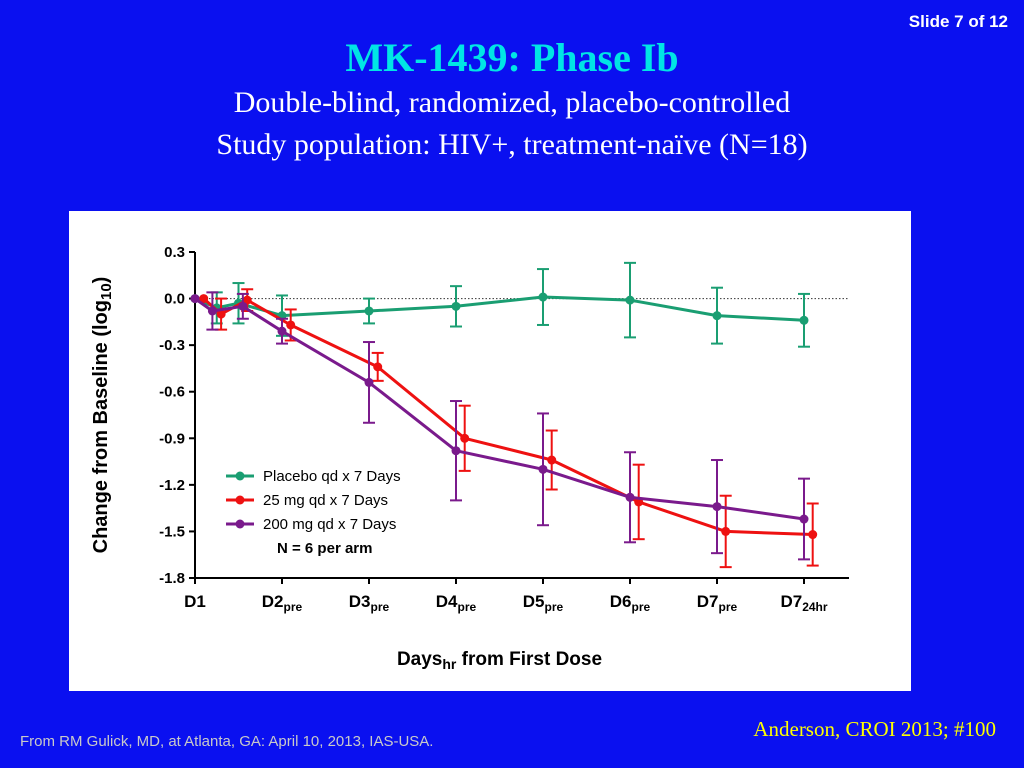 This screenshot has height=768, width=1024. I want to click on legend-marker-mg200, so click(240, 524).